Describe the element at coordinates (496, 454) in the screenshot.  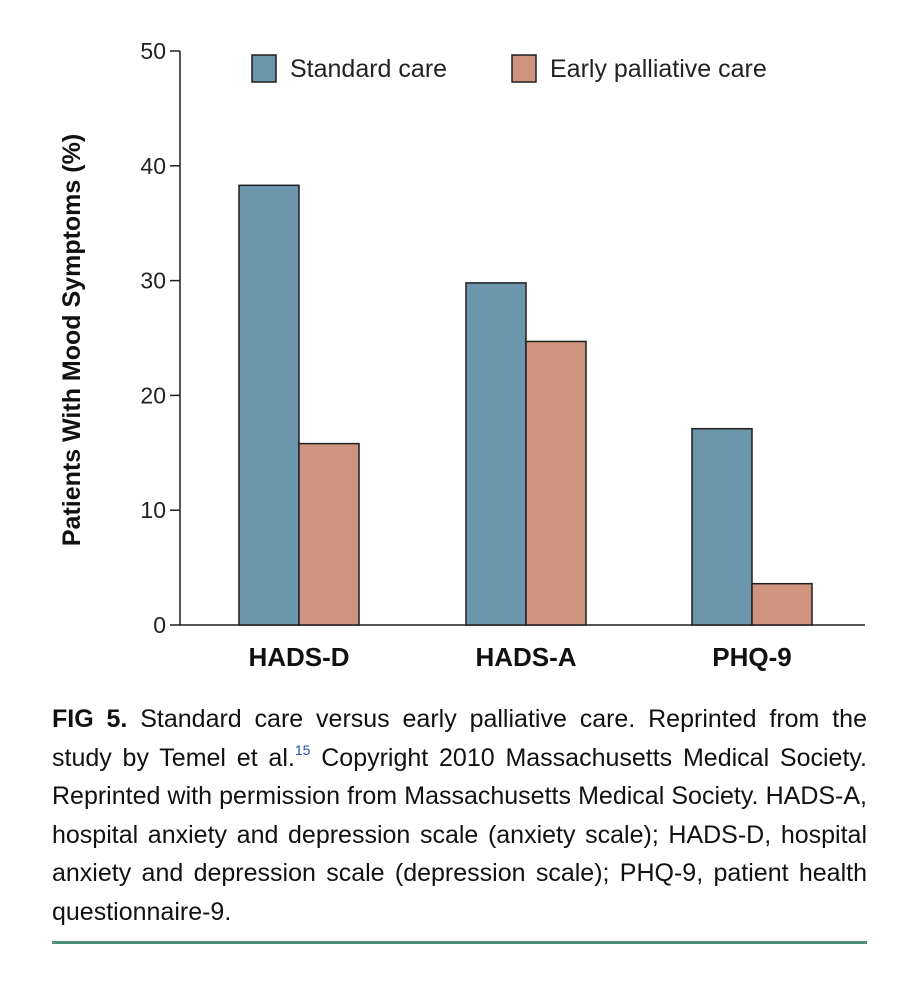
I see `bar-standard-care-hads-a` at that location.